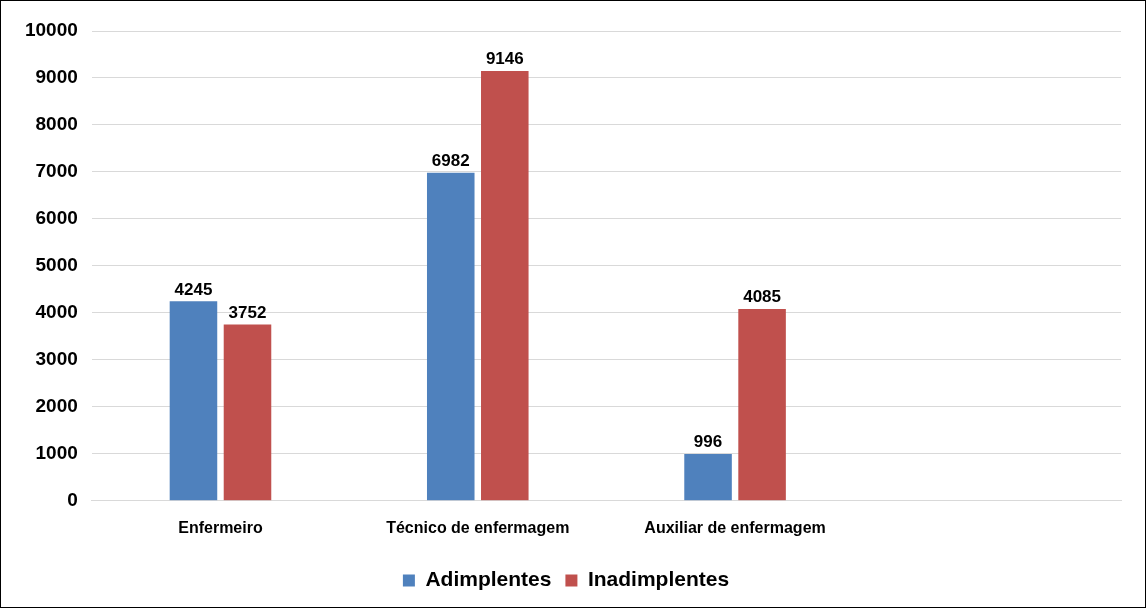 Image resolution: width=1146 pixels, height=608 pixels. Describe the element at coordinates (56, 312) in the screenshot. I see `y-tick-label: 4000` at that location.